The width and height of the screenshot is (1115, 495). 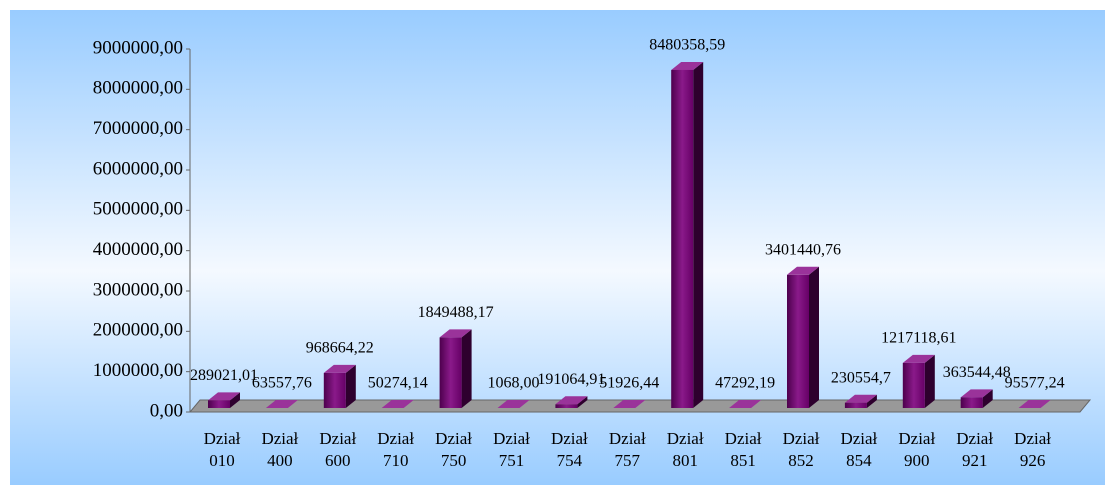 I want to click on data-label: 47292,19, so click(x=745, y=383).